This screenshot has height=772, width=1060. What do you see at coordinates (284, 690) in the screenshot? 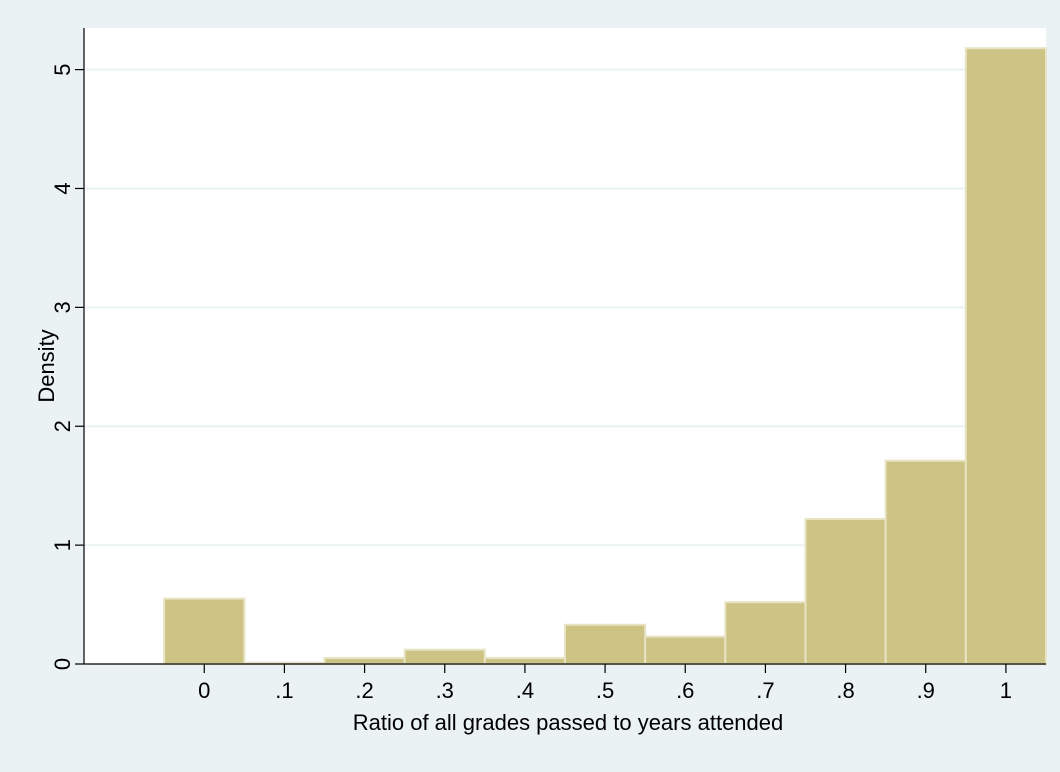
I see `x-tick-label: .1` at bounding box center [284, 690].